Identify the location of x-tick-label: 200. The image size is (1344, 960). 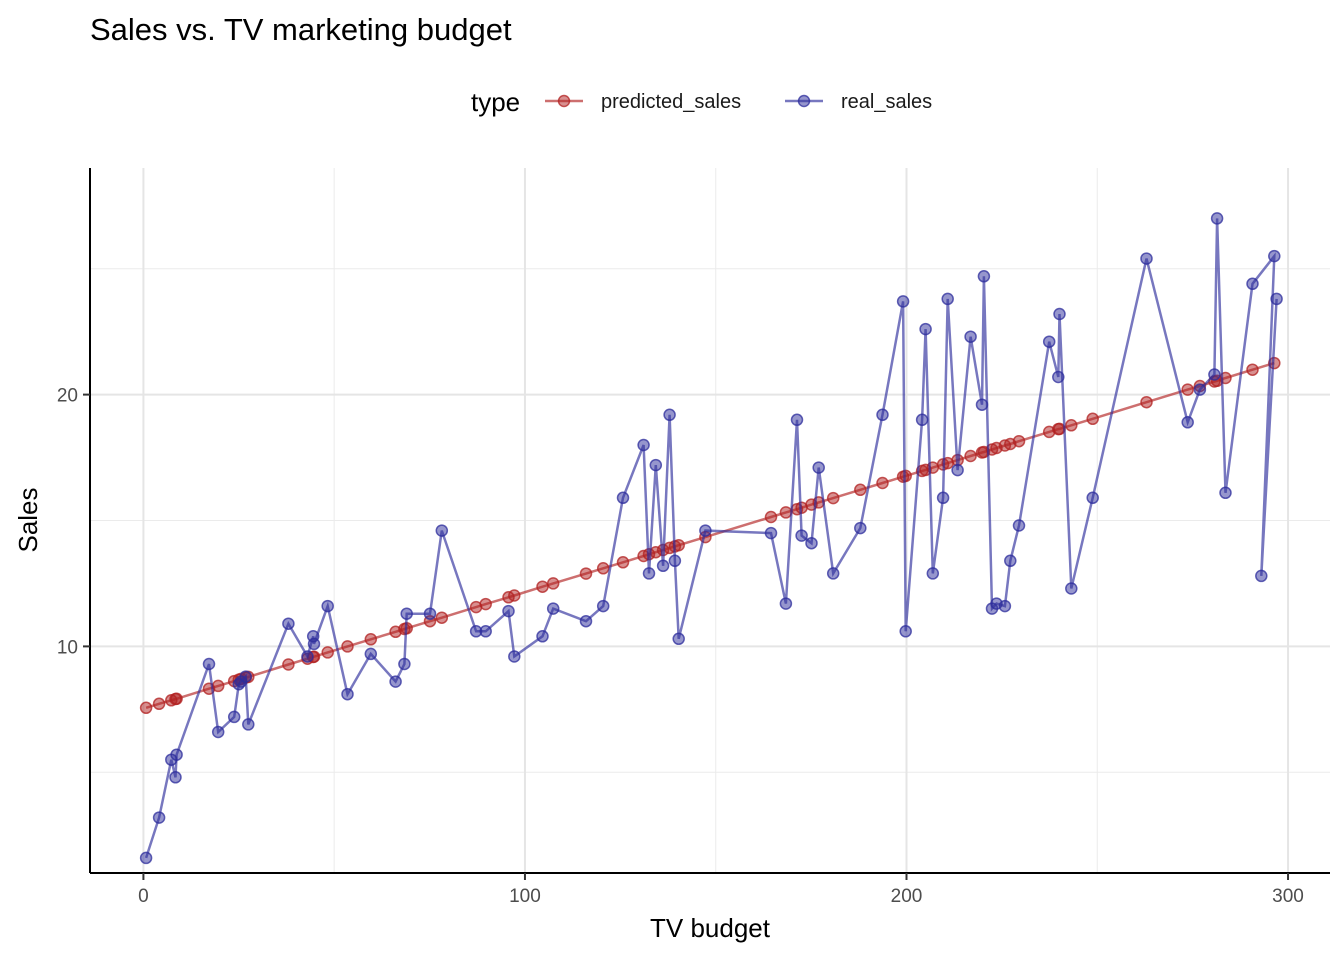
(907, 896).